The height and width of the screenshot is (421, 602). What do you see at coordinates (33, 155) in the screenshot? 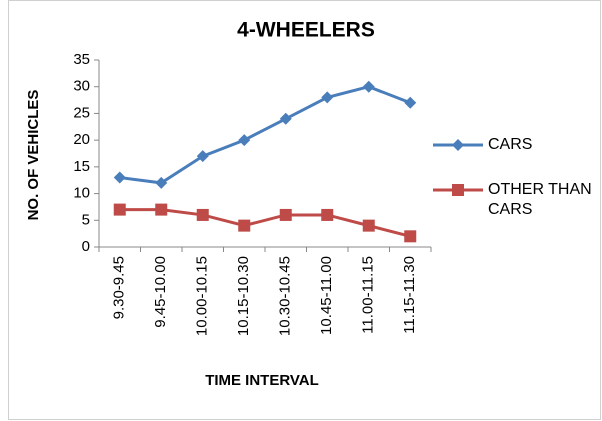
I see `y-axis-title: NO. OF VEHICLES` at bounding box center [33, 155].